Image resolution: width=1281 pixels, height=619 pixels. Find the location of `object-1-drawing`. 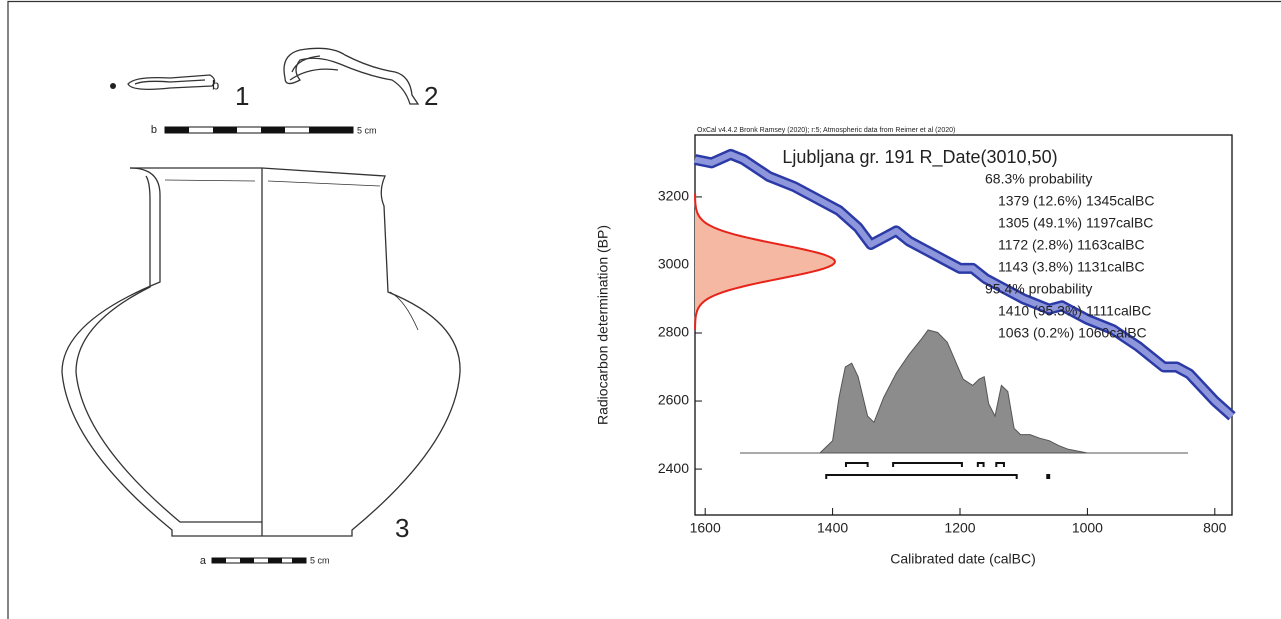

object-1-drawing is located at coordinates (163, 82).